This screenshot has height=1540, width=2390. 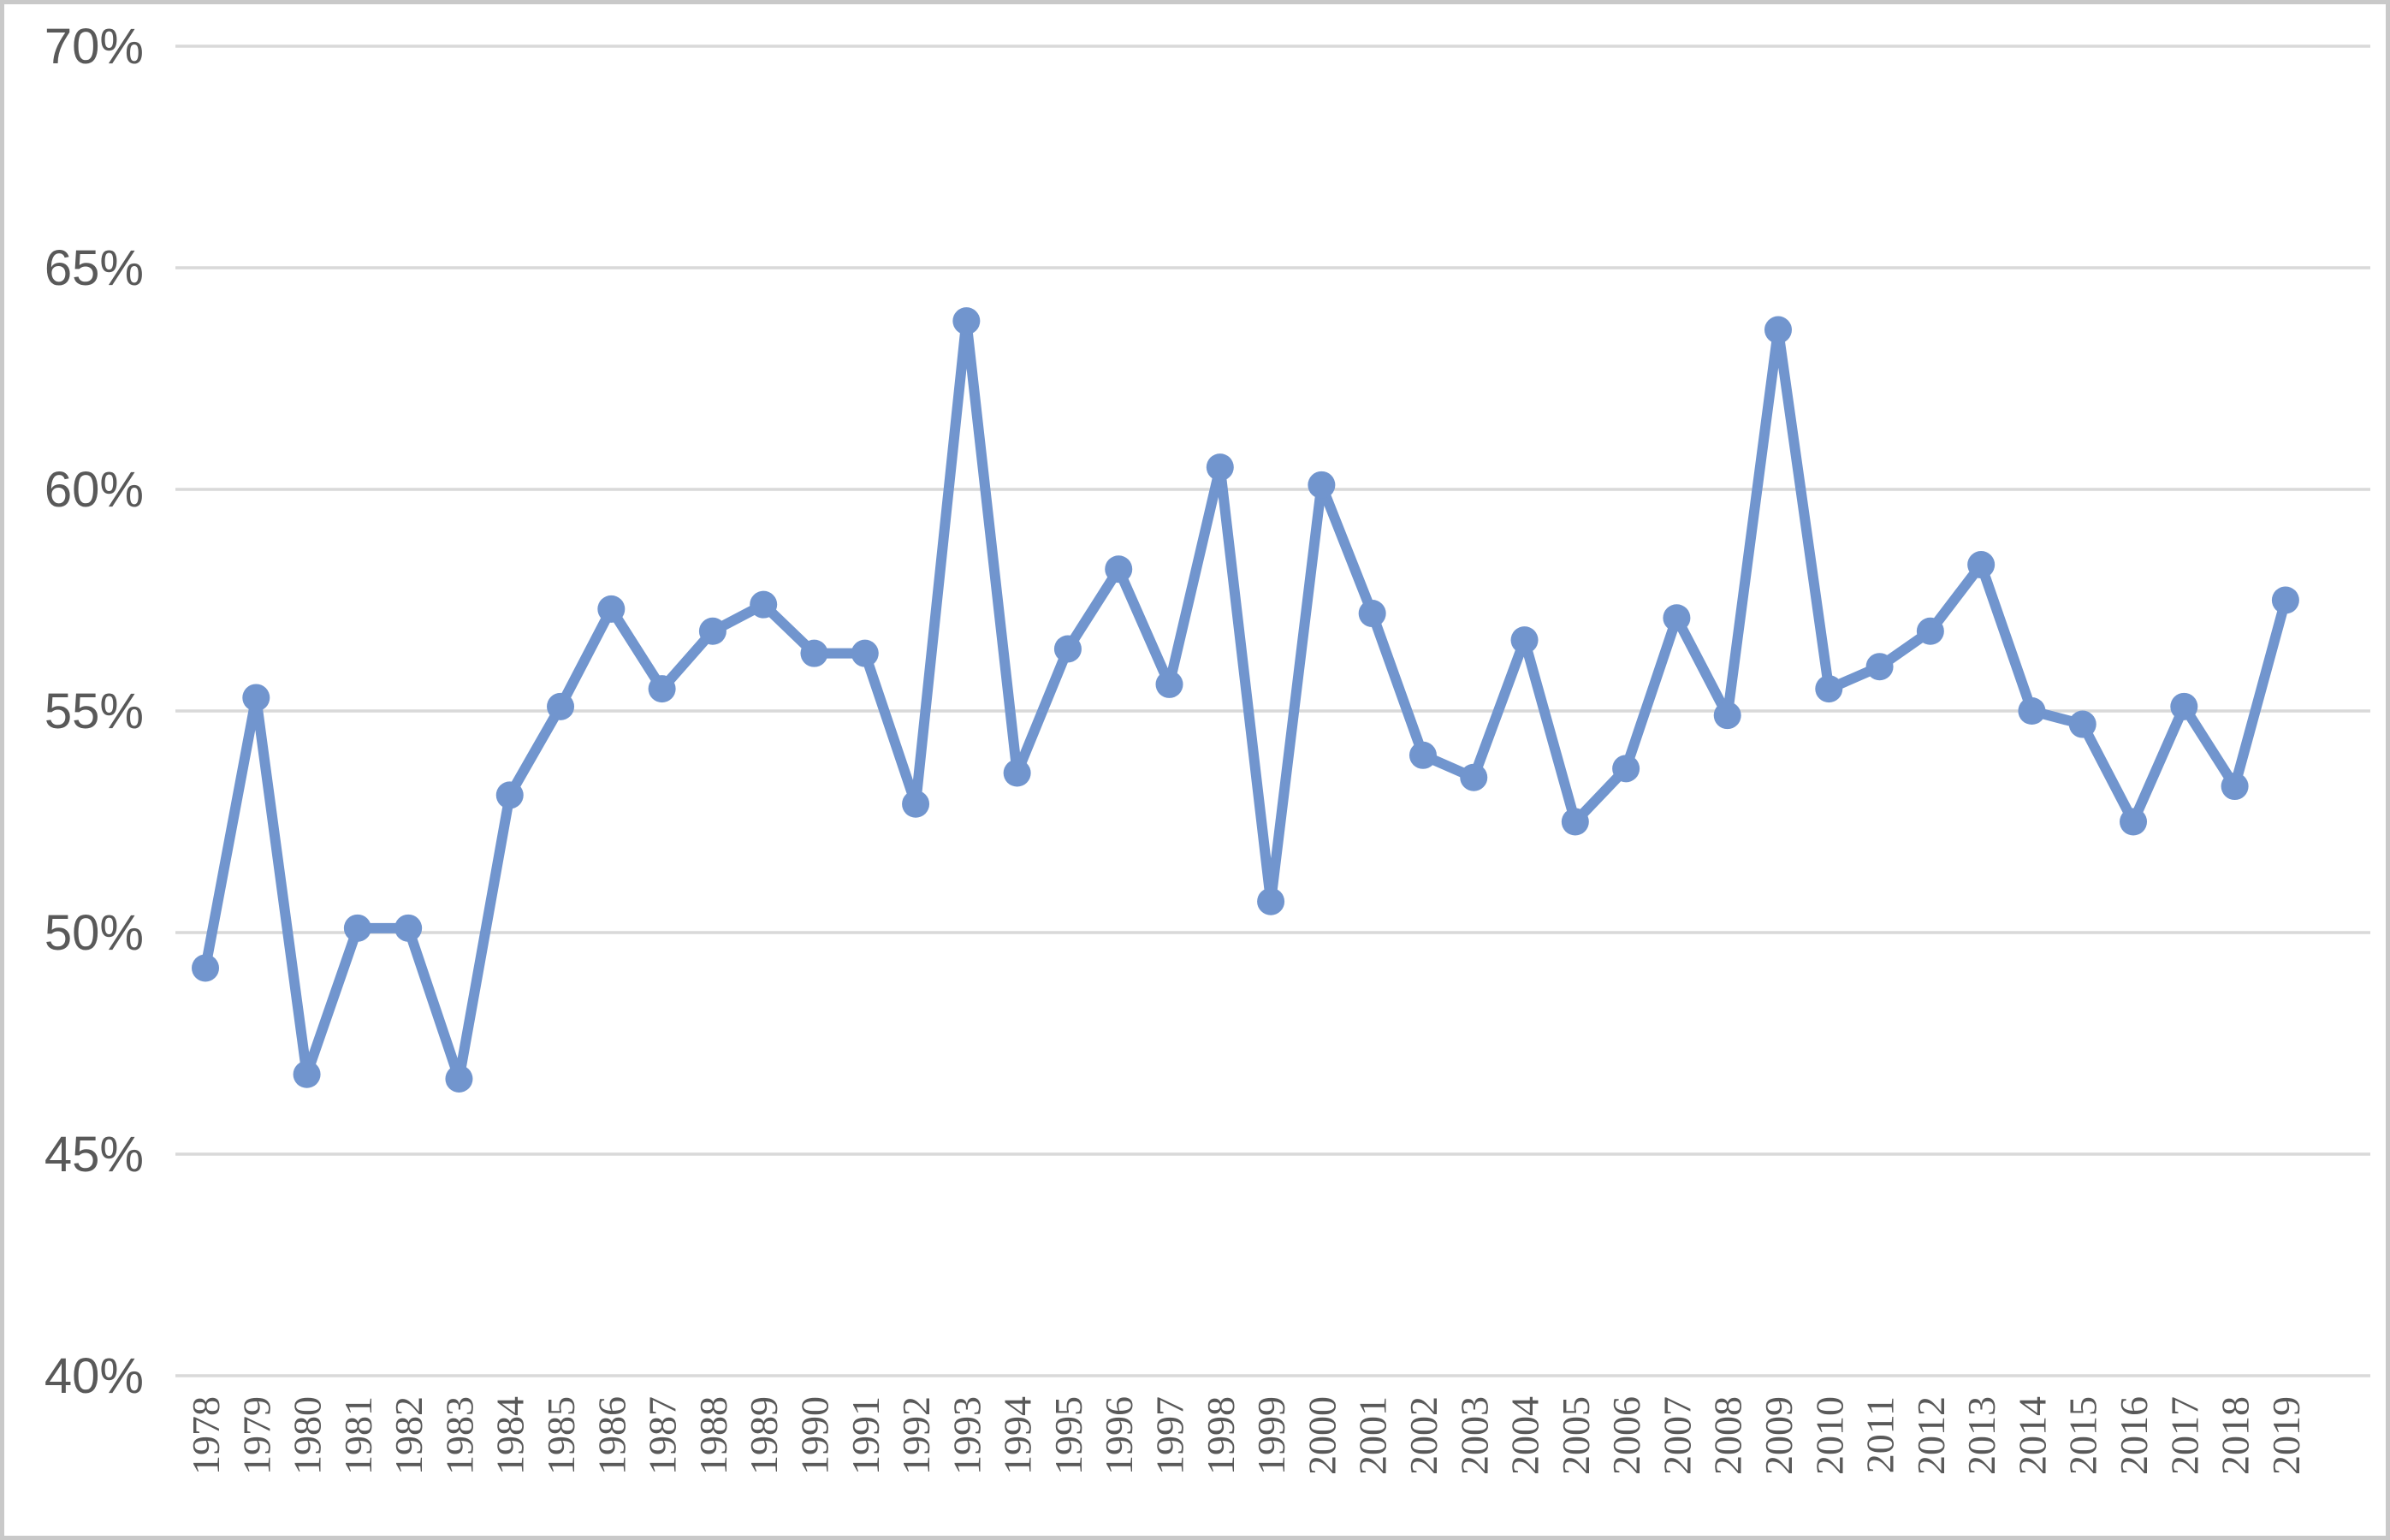 What do you see at coordinates (94, 711) in the screenshot?
I see `y-axis-tick-label: 55%` at bounding box center [94, 711].